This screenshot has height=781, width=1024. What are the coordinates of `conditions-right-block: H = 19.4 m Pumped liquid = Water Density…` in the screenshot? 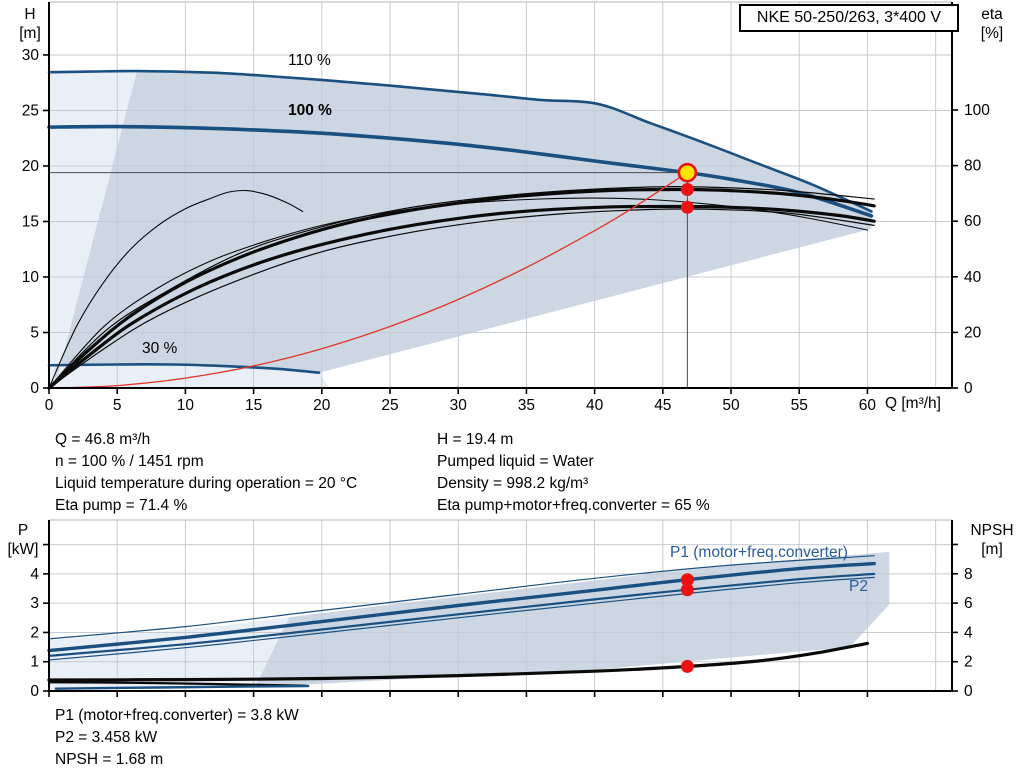 It's located at (573, 473).